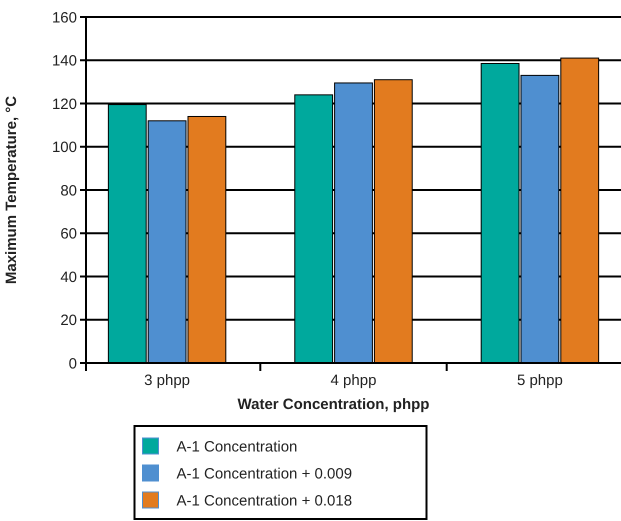 The width and height of the screenshot is (621, 521). I want to click on y-tick-label: 120, so click(64, 104).